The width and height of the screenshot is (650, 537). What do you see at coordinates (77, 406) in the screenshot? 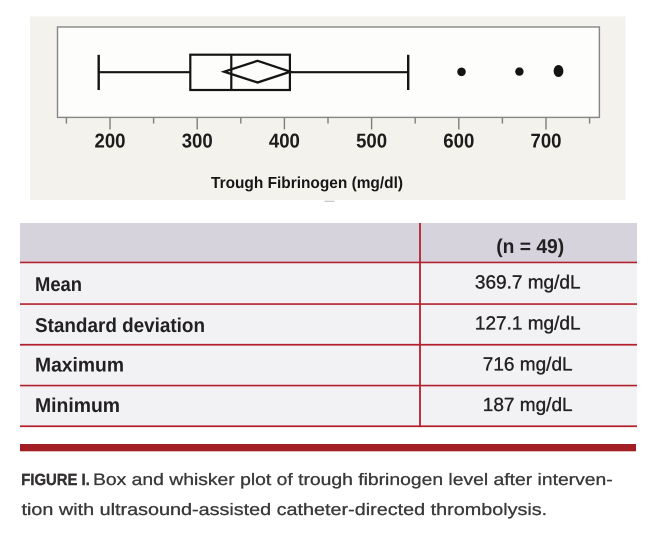
I see `svg-text: Minimum` at bounding box center [77, 406].